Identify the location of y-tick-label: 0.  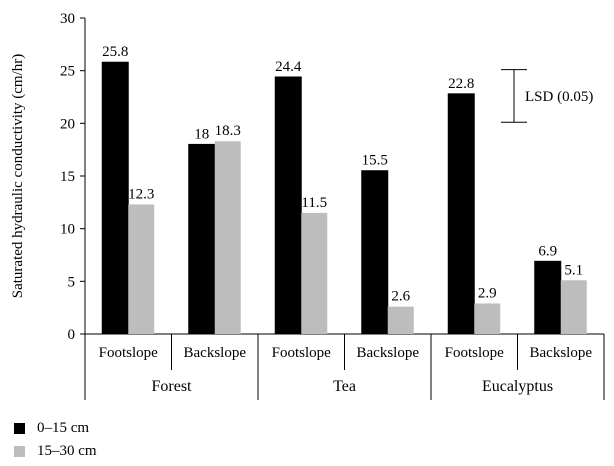
(72, 335).